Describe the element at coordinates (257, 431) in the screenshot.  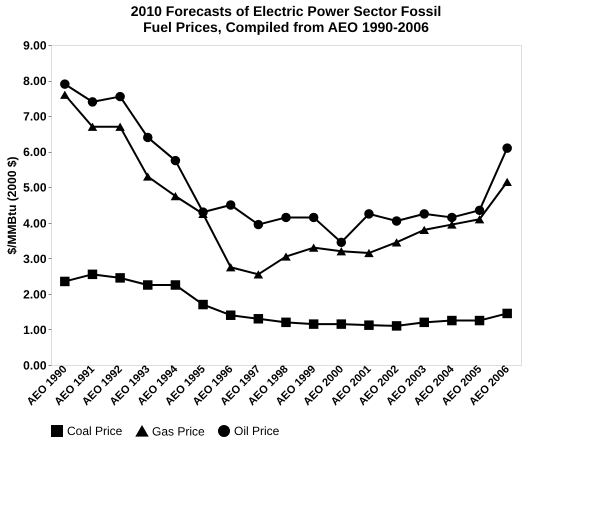
I see `legend-label: Oil Price` at that location.